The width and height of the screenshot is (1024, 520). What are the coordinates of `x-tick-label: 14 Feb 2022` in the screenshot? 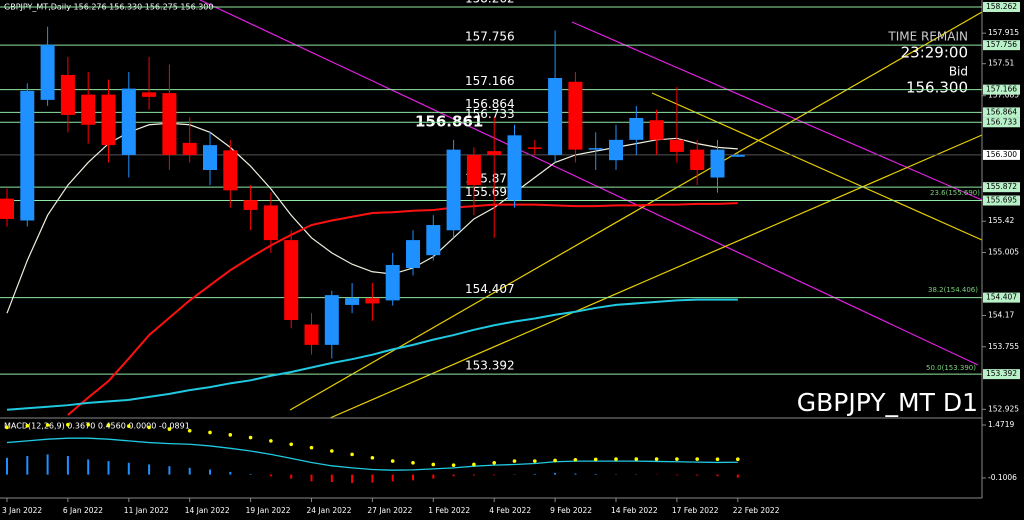 It's located at (634, 510).